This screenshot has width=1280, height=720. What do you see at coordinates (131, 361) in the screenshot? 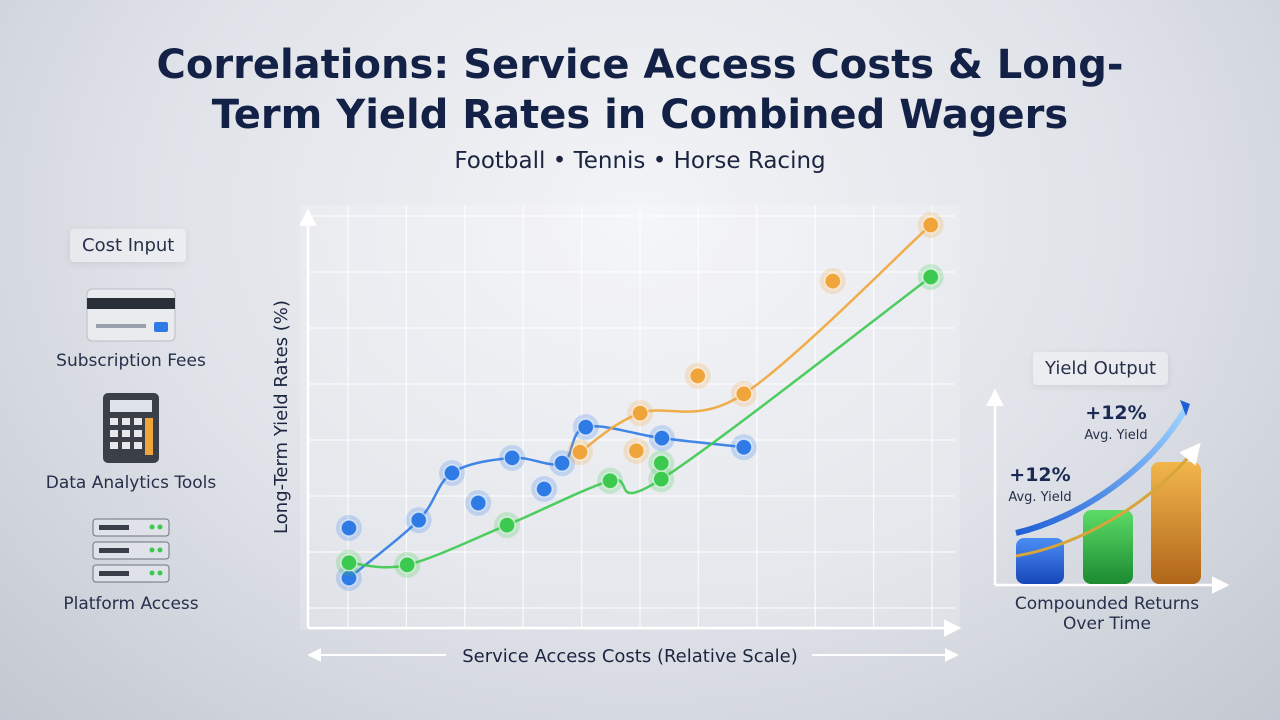
I see `cost-item: Subscription Fees` at bounding box center [131, 361].